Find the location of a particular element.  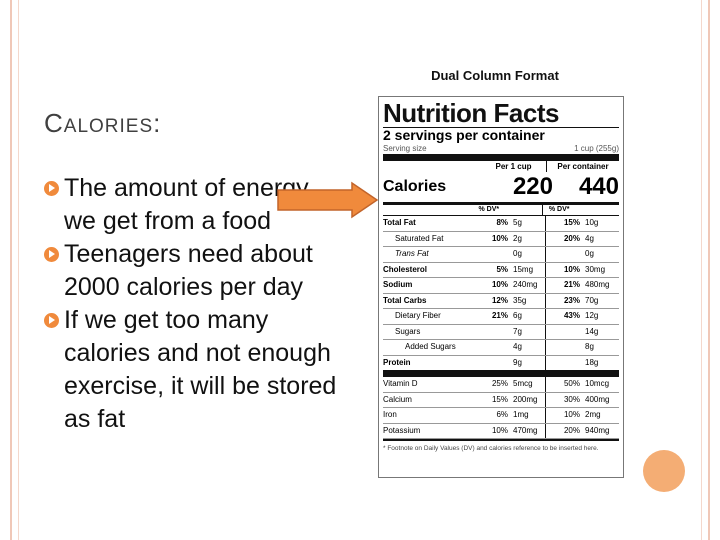

nutrient-amt1: 35g is located at coordinates (527, 300).